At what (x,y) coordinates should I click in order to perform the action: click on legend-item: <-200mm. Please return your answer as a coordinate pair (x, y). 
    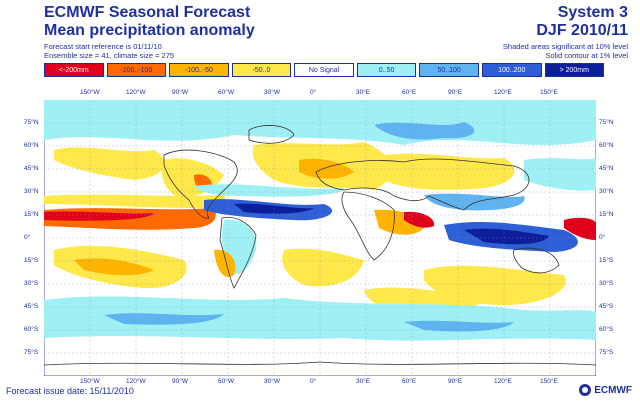
    Looking at the image, I should click on (74, 70).